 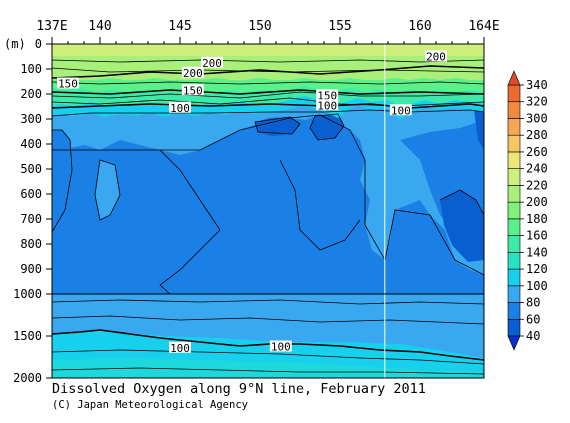 What do you see at coordinates (537, 286) in the screenshot?
I see `colorbar-label: 100` at bounding box center [537, 286].